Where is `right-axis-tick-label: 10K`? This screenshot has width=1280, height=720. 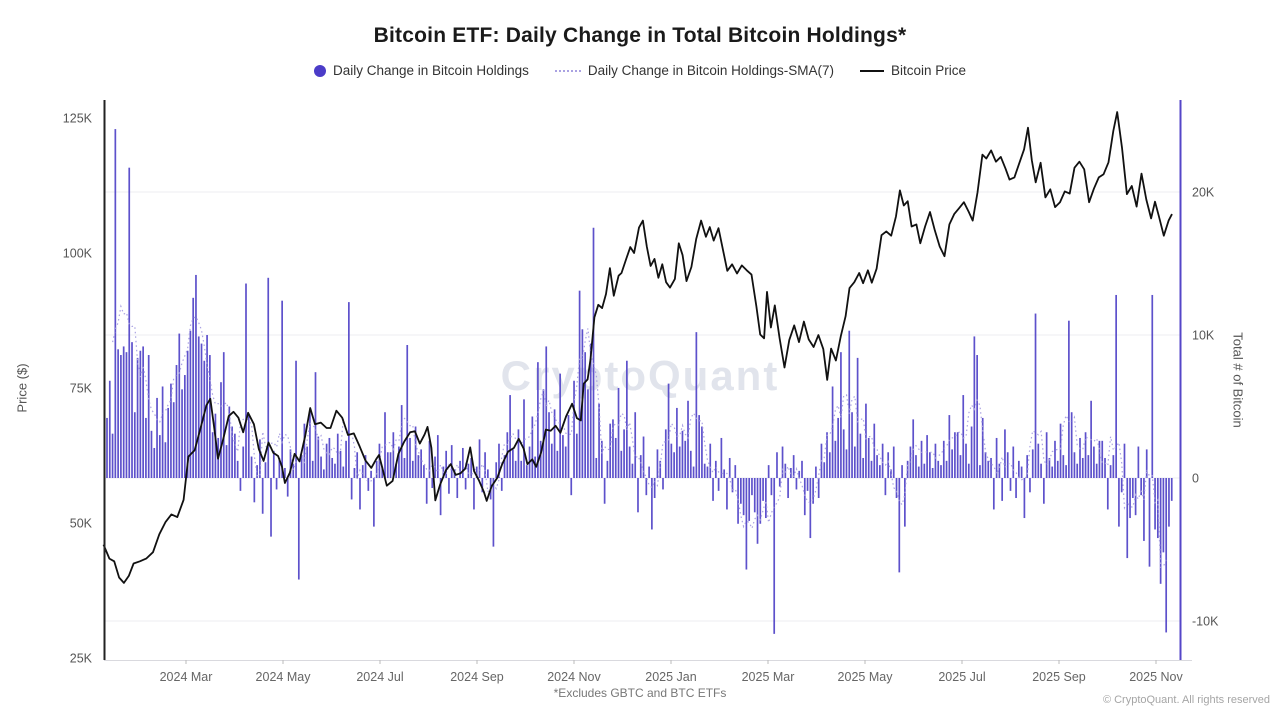 right-axis-tick-label: 10K is located at coordinates (1203, 336).